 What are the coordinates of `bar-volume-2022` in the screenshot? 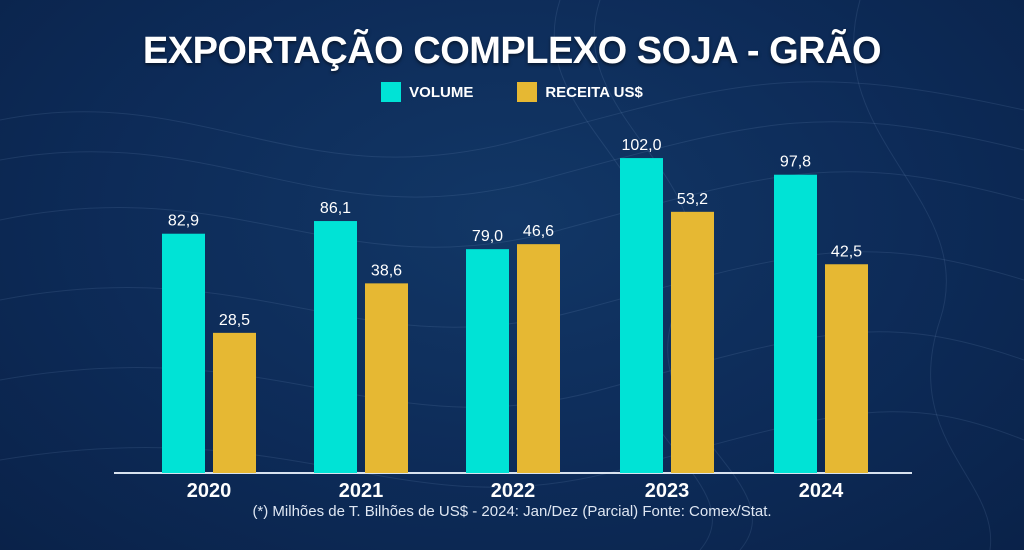 It's located at (487, 361).